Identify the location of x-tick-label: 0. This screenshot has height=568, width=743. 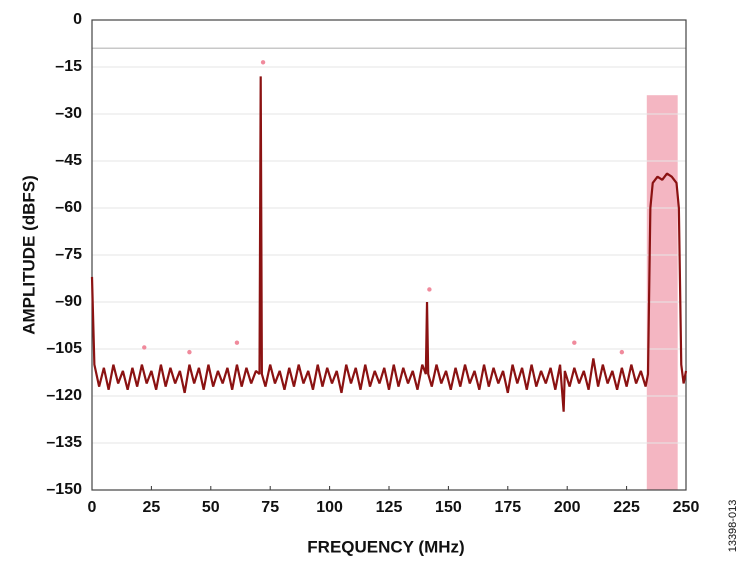
(92, 507).